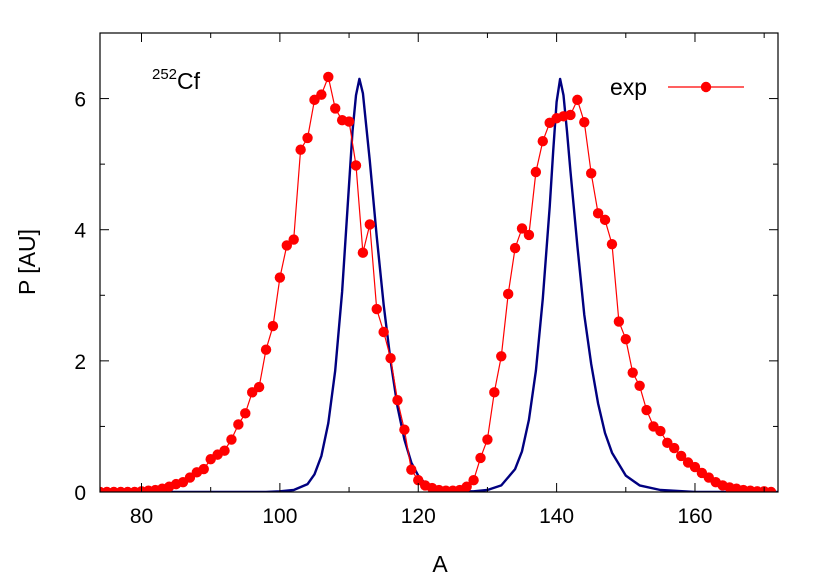 The image size is (830, 581). I want to click on y-tick-label: 2, so click(80, 362).